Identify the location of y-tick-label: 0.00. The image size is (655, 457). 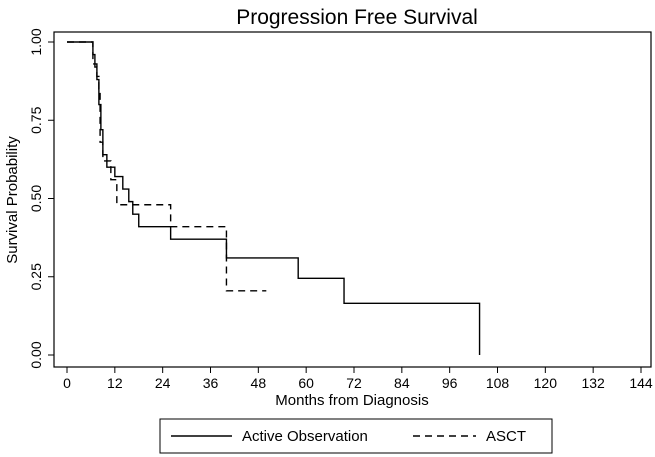
(36, 354).